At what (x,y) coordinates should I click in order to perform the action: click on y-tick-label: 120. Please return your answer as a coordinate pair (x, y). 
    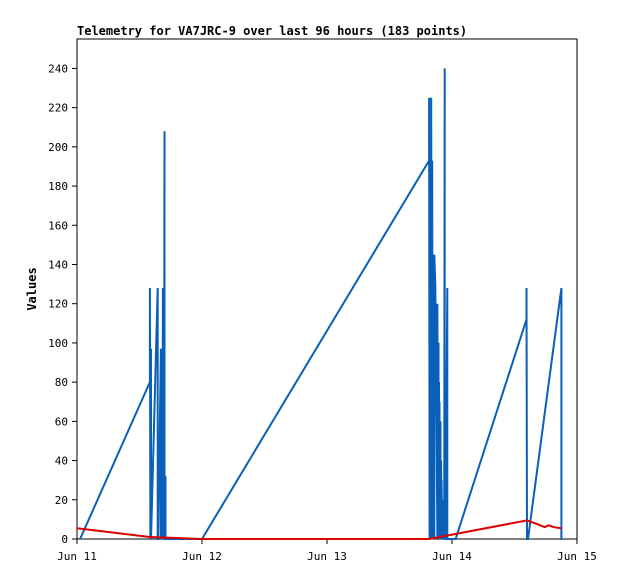
    Looking at the image, I should click on (58, 304).